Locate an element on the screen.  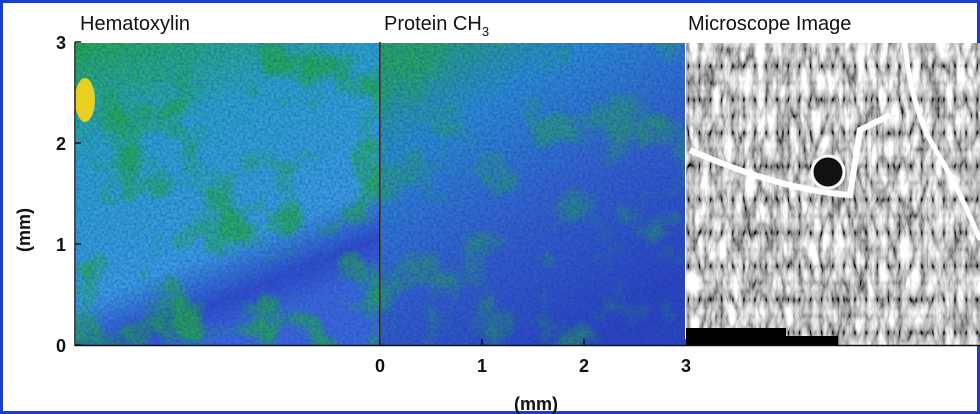
panel-title: Protein CH3 is located at coordinates (436, 26).